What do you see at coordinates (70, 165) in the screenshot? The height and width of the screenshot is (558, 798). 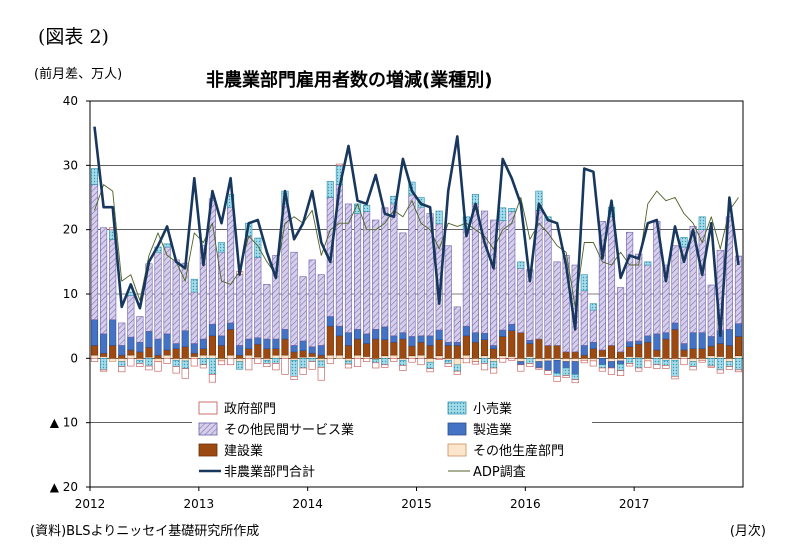 I see `y-tick-label: 30` at bounding box center [70, 165].